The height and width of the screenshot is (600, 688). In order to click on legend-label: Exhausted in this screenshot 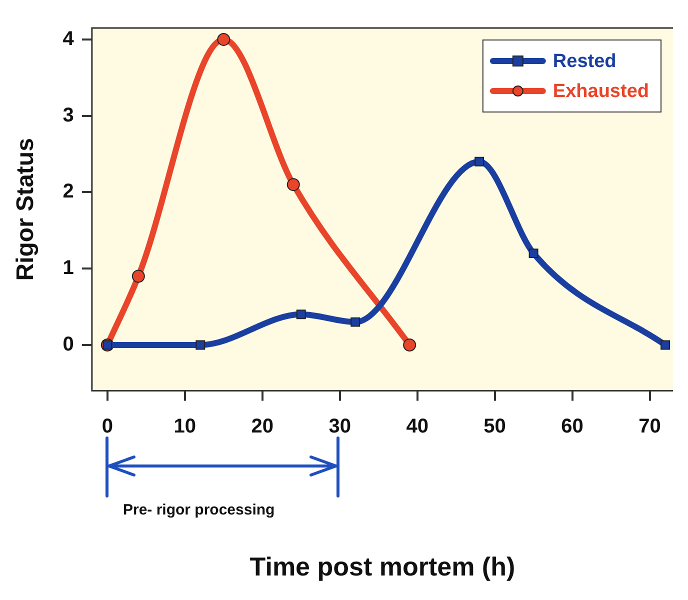, I will do `click(601, 91)`.